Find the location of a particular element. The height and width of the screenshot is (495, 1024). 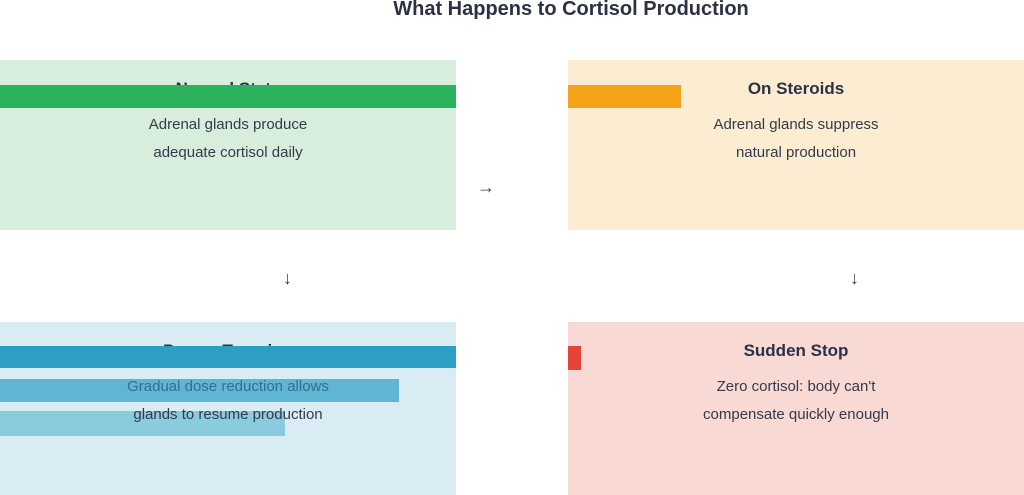

panel-heading-on-steroids: On Steroids is located at coordinates (796, 88).